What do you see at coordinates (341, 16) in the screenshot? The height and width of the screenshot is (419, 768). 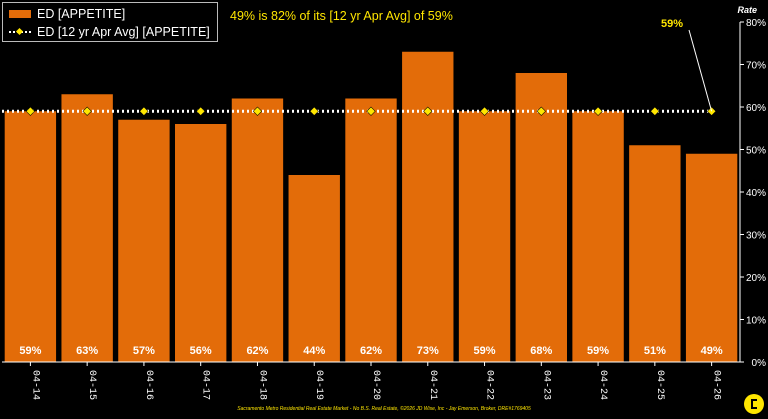 I see `headline: 49% is 82% of its [12 yr Apr Avg] of 59%` at bounding box center [341, 16].